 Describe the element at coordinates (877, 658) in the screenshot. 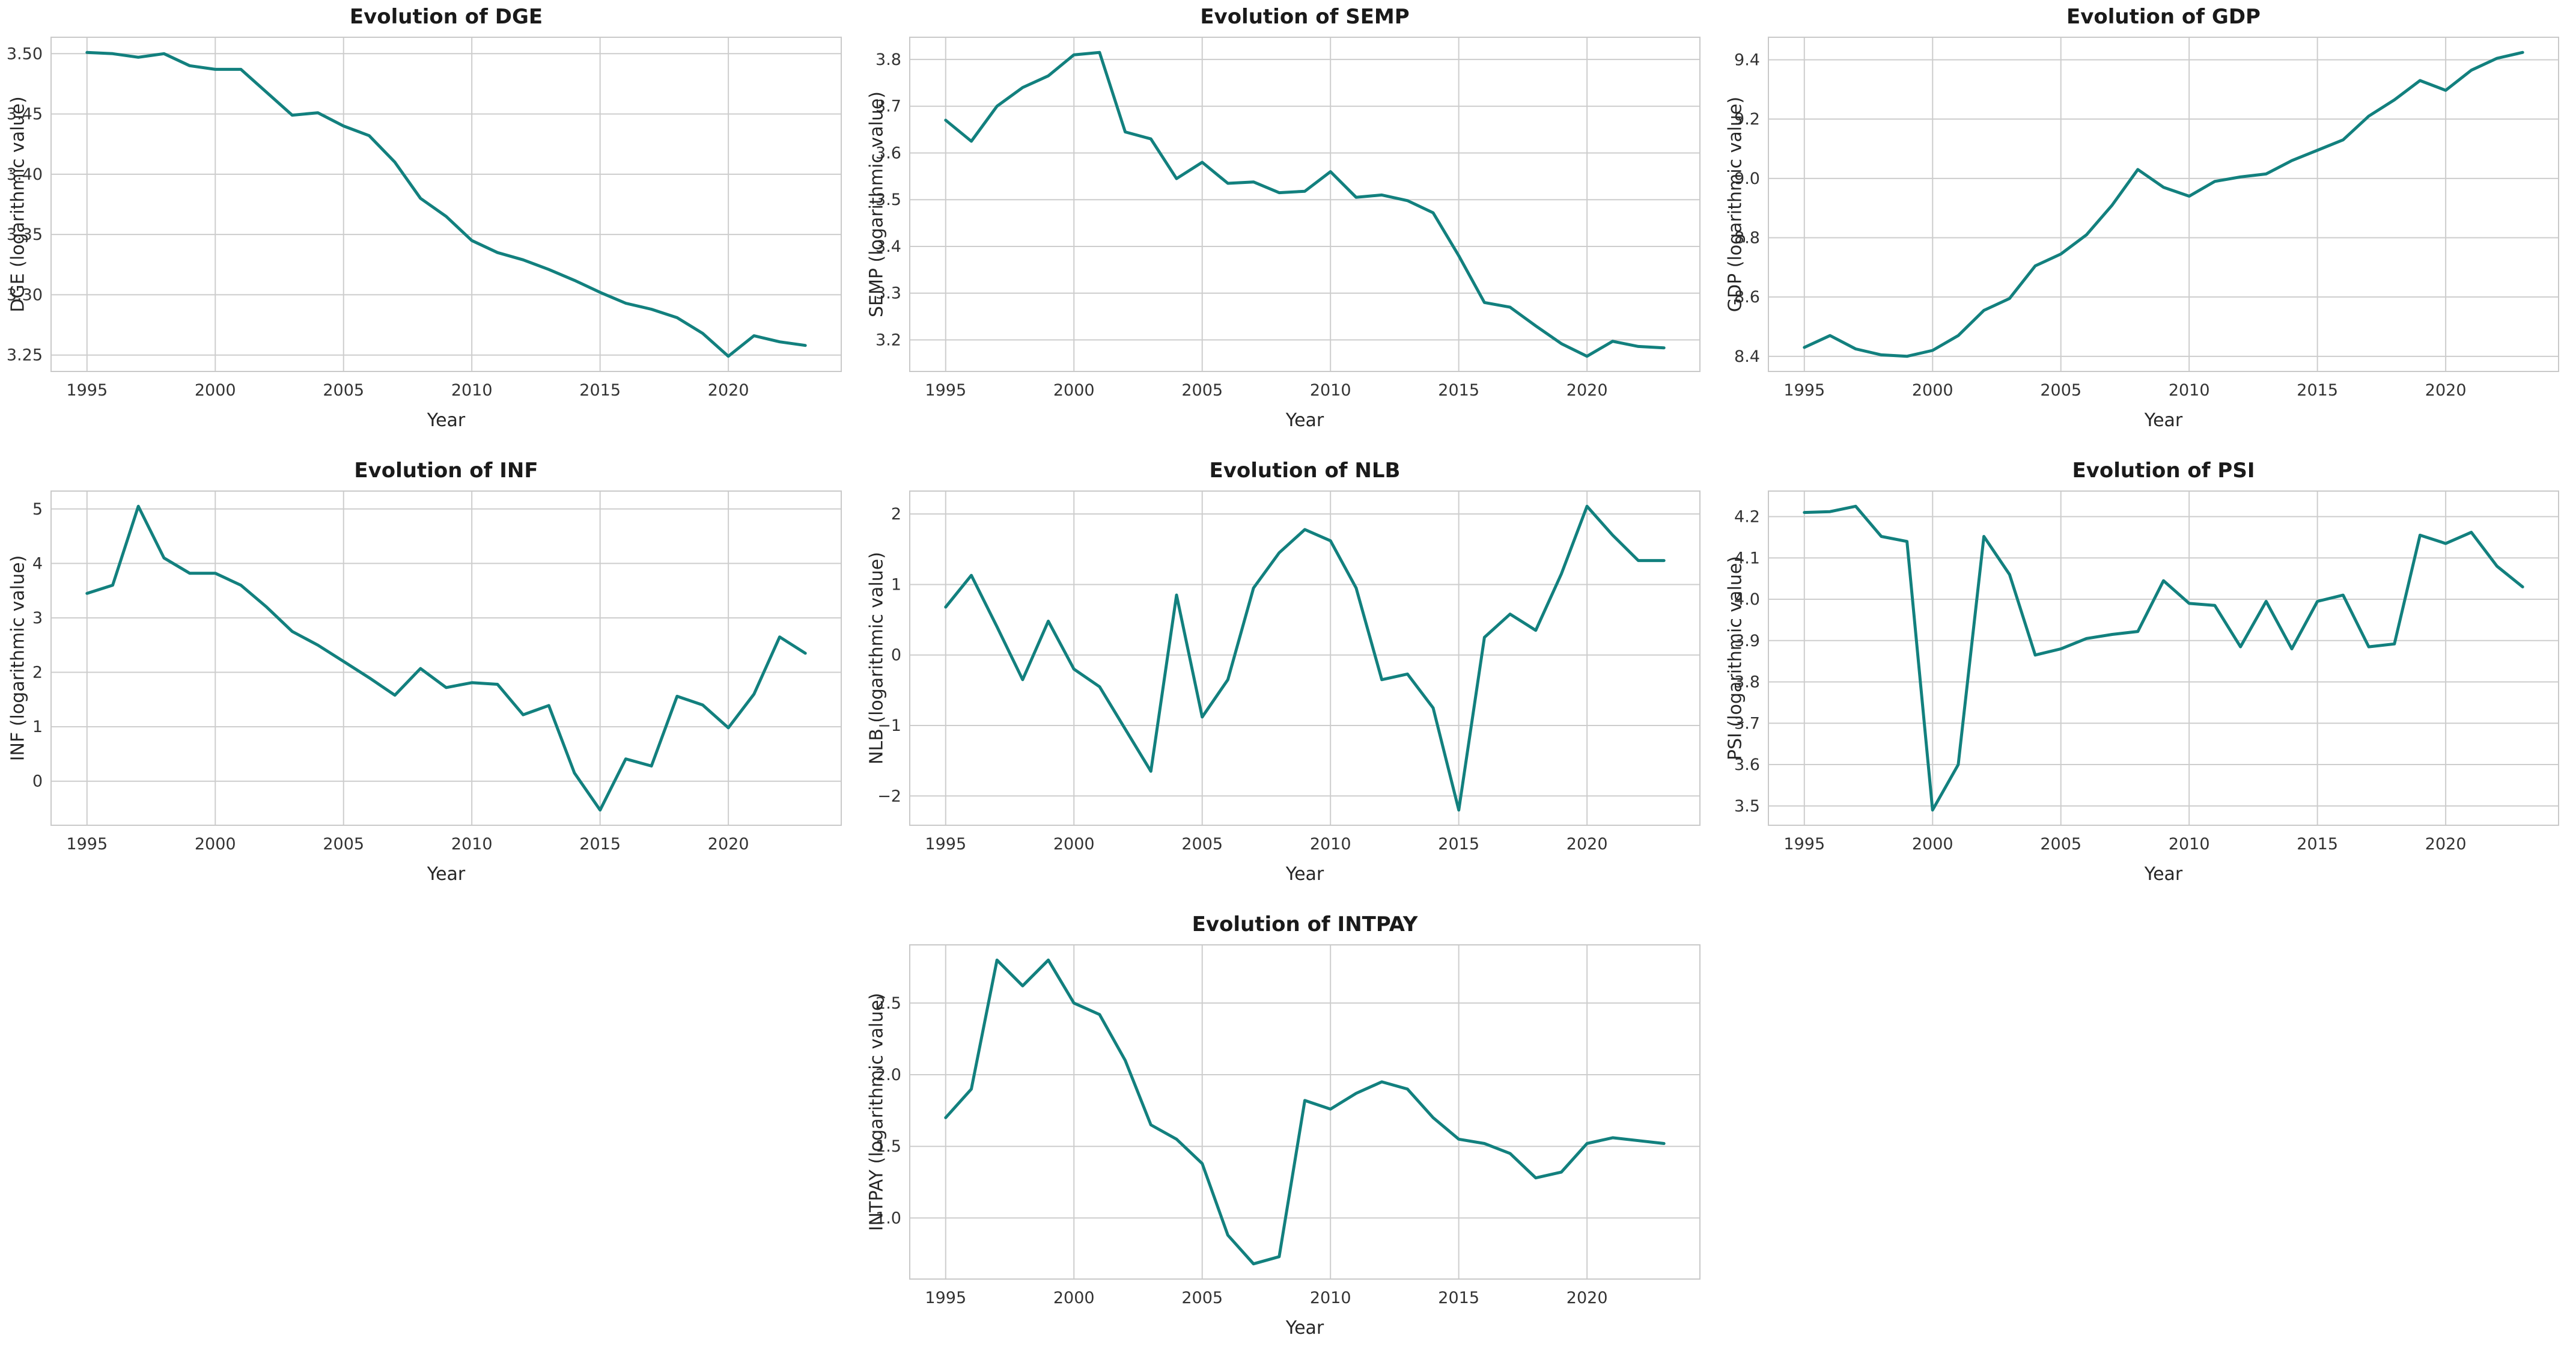

I see `y-axis-label: NLB (logarithmic value)` at that location.